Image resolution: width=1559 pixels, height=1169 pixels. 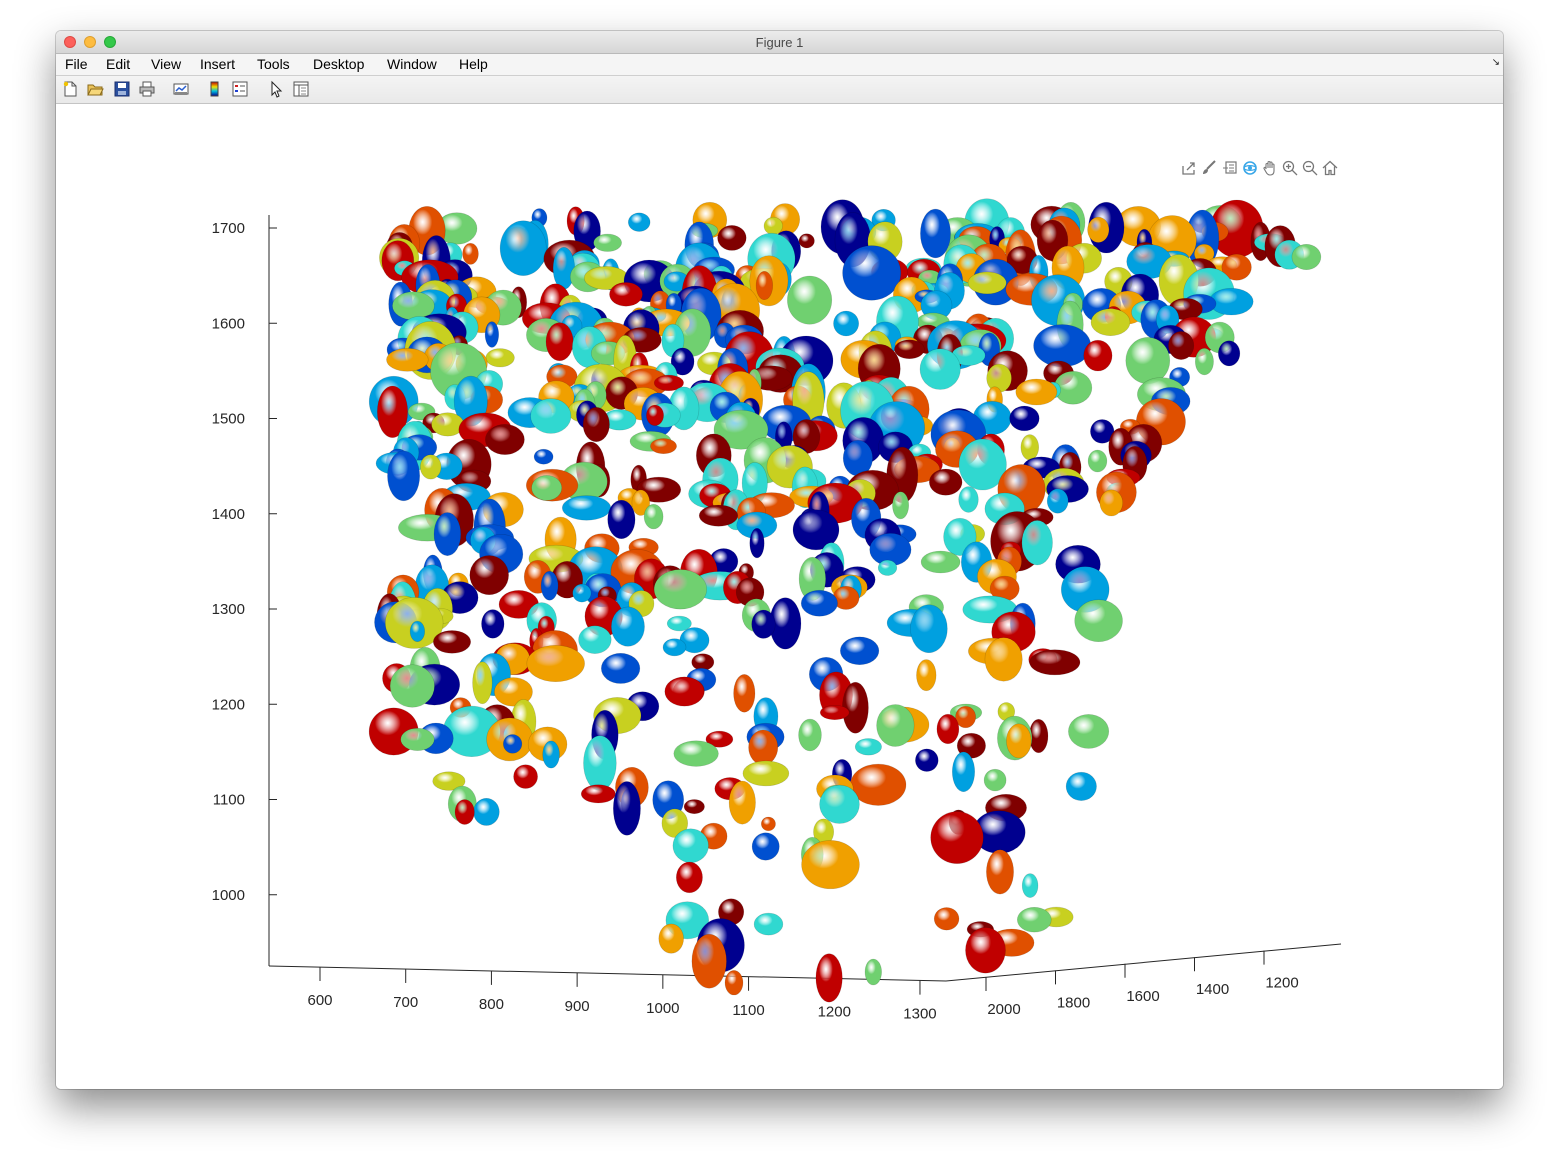 I want to click on x-tick-label: 1200, so click(x=834, y=1012).